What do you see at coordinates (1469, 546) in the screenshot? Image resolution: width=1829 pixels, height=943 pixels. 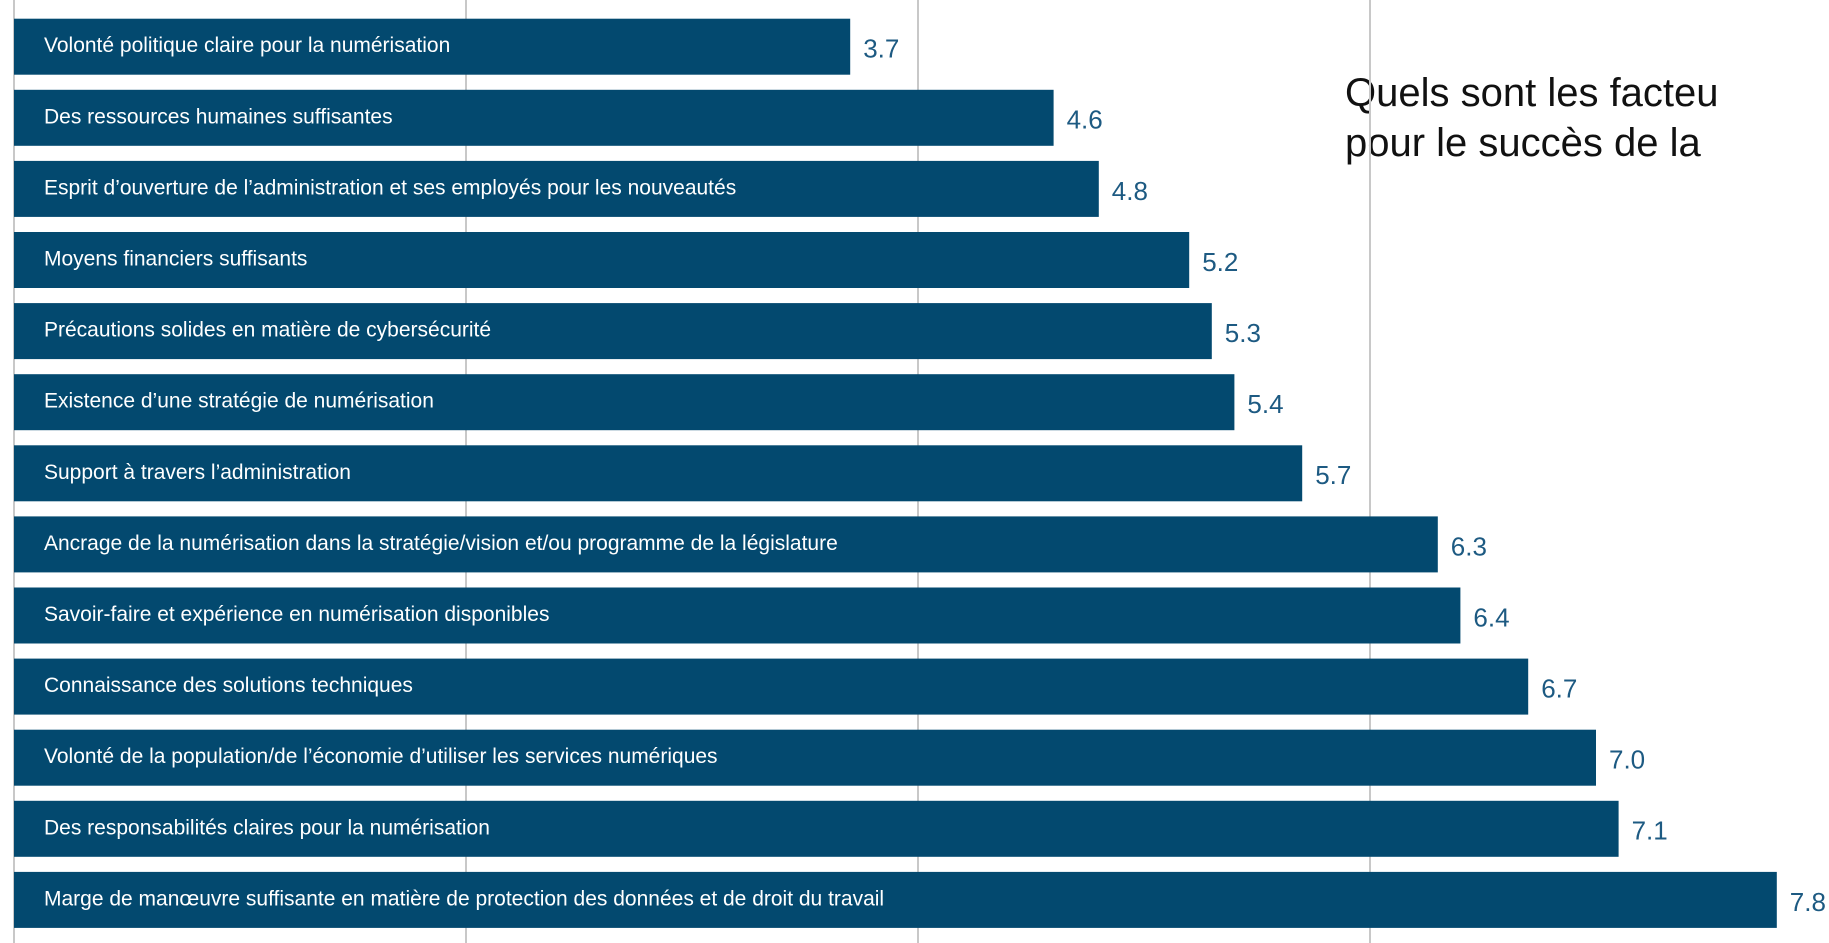 I see `value-label: 6.3` at bounding box center [1469, 546].